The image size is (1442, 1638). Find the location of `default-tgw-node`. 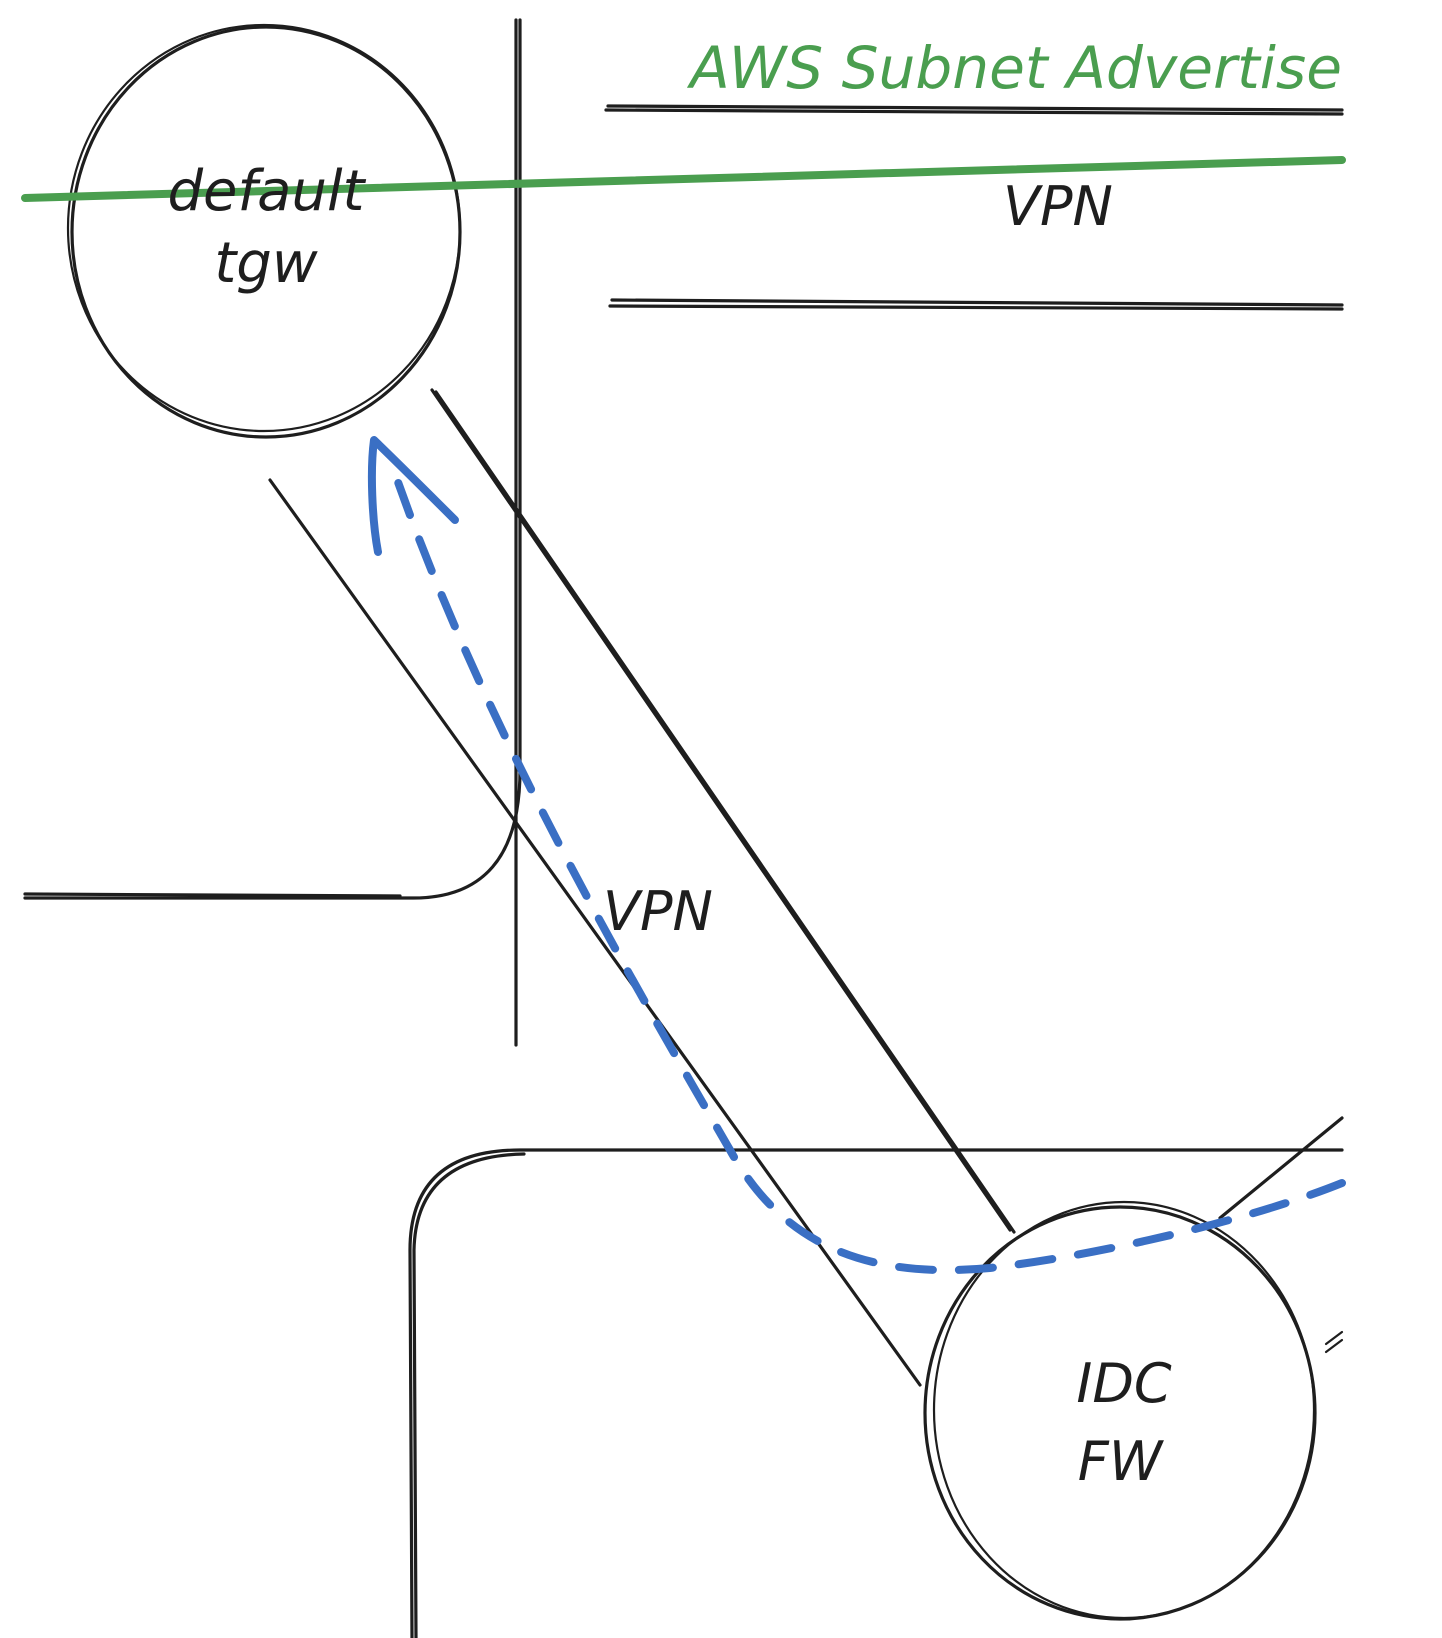

default-tgw-node is located at coordinates (264, 231).